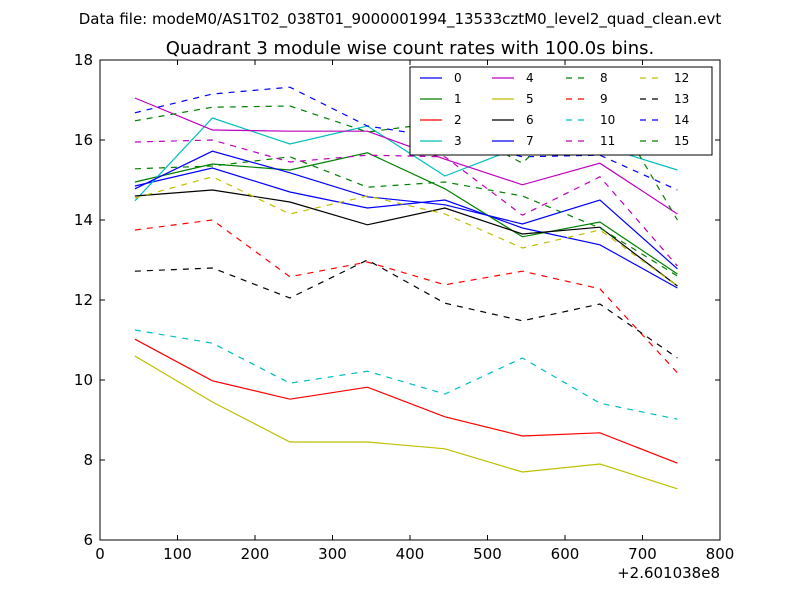  Describe the element at coordinates (458, 78) in the screenshot. I see `legend-label-0: 0` at that location.